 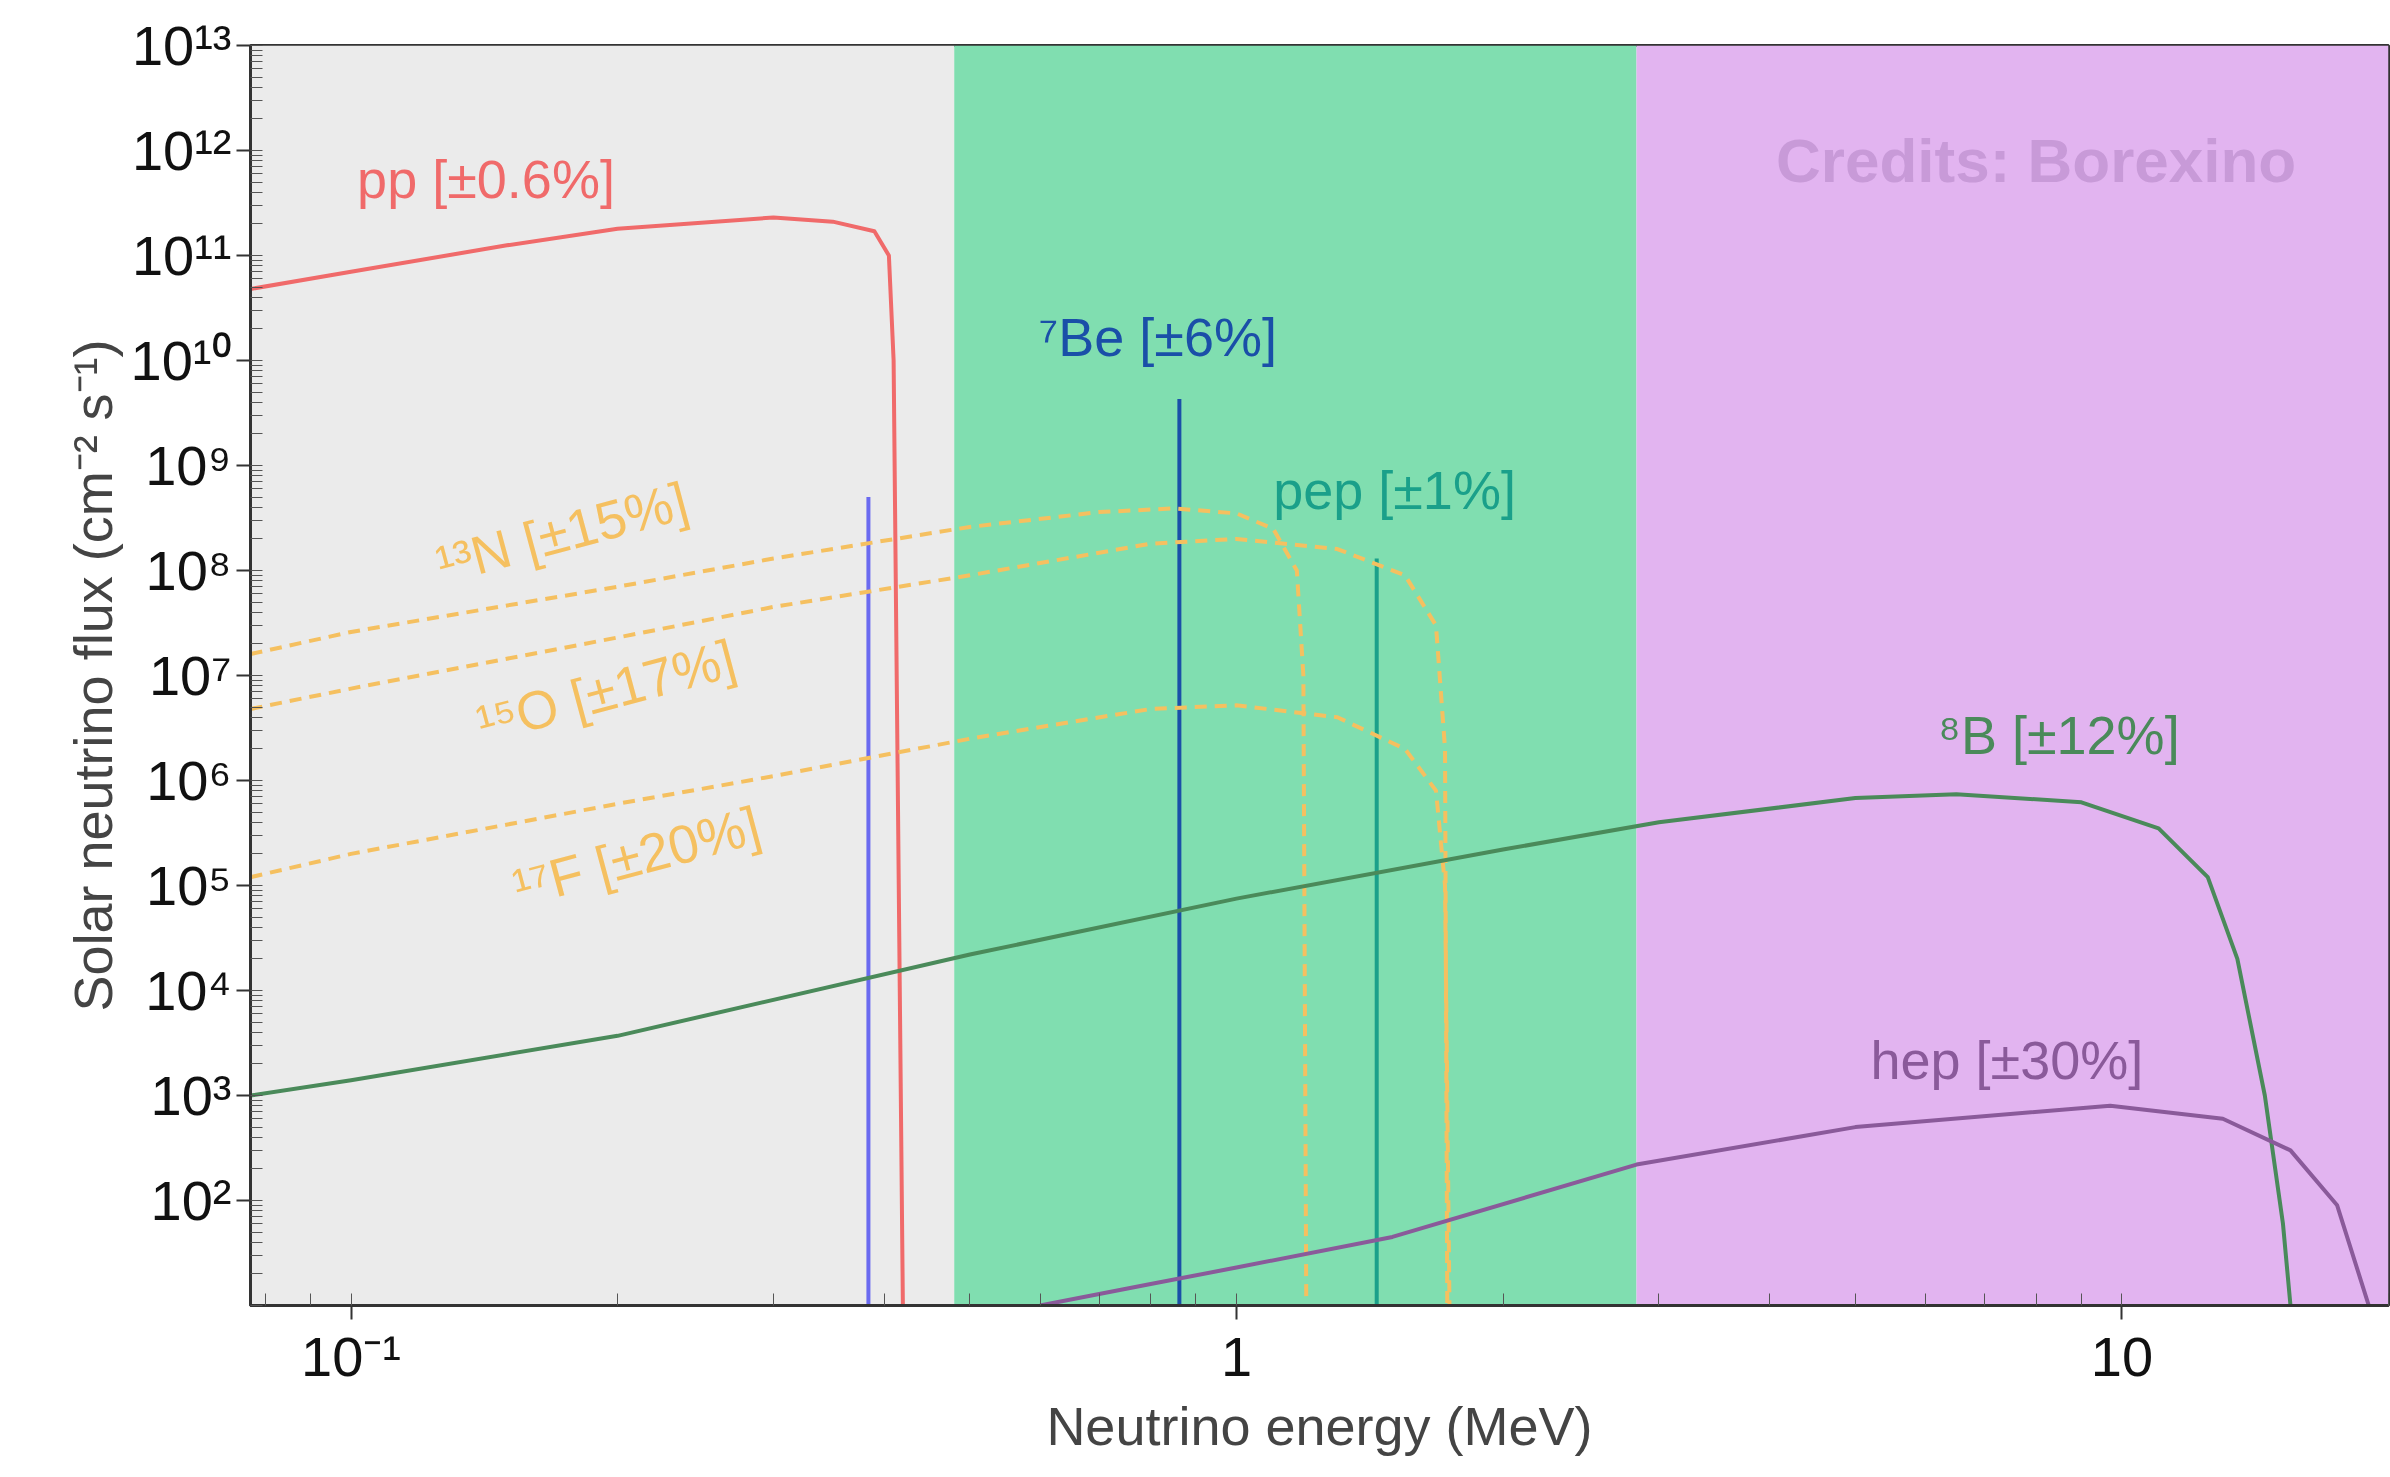 What do you see at coordinates (486, 178) in the screenshot?
I see `series-label: pp [±0.6%]` at bounding box center [486, 178].